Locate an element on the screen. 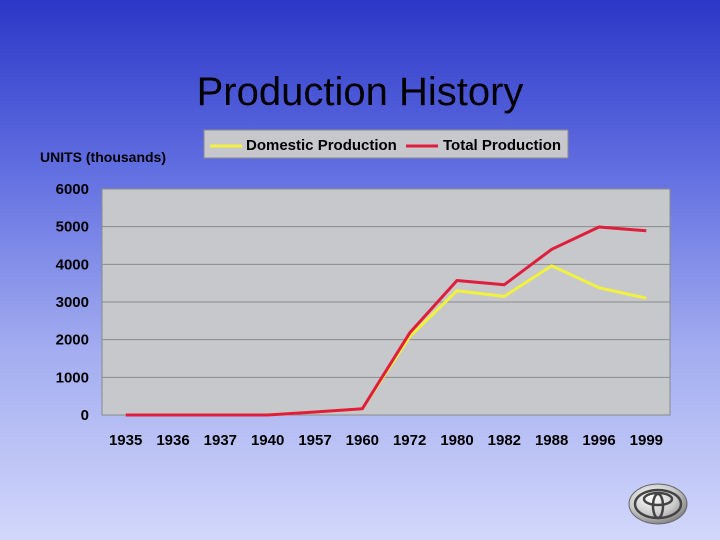 This screenshot has width=720, height=540. x-tick-label: 1972 is located at coordinates (409, 440).